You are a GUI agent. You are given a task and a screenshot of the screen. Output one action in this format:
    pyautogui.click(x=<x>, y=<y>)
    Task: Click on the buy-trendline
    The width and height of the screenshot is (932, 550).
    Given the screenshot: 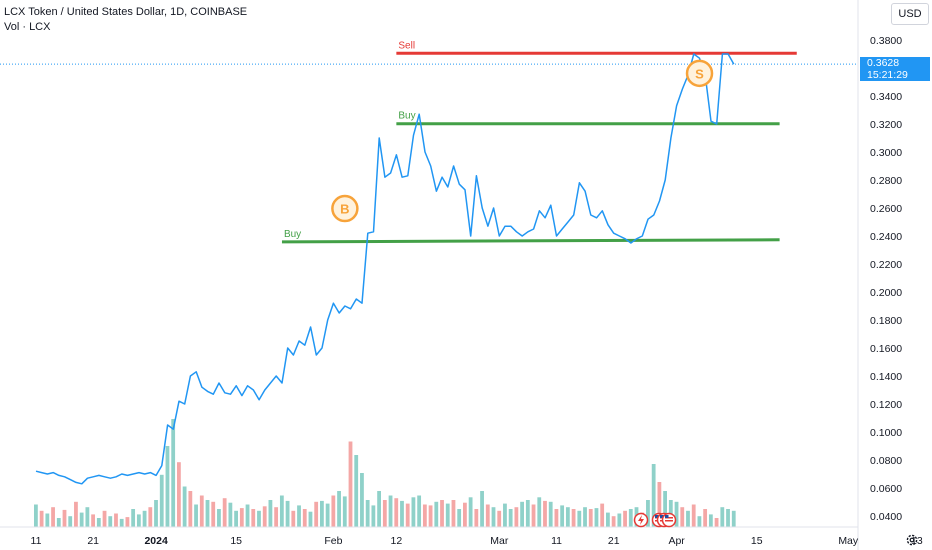 What is the action you would take?
    pyautogui.click(x=530, y=241)
    